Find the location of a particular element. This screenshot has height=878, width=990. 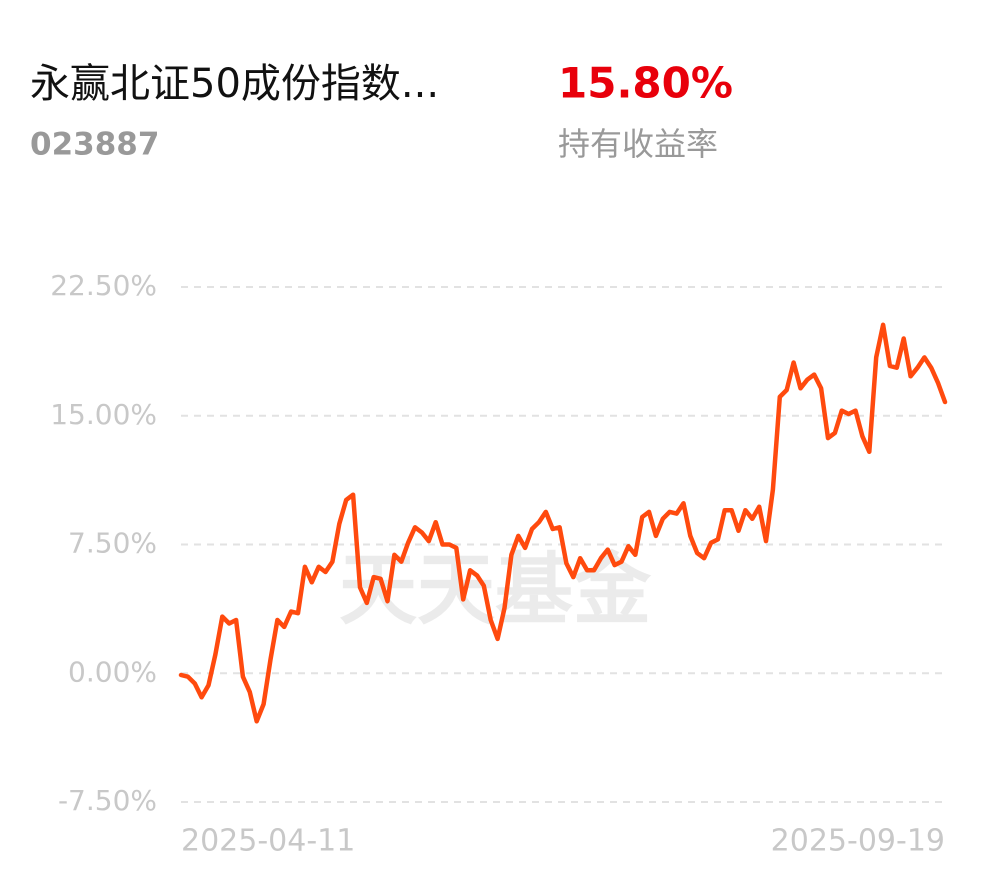

return-value: 15.80% is located at coordinates (645, 83).